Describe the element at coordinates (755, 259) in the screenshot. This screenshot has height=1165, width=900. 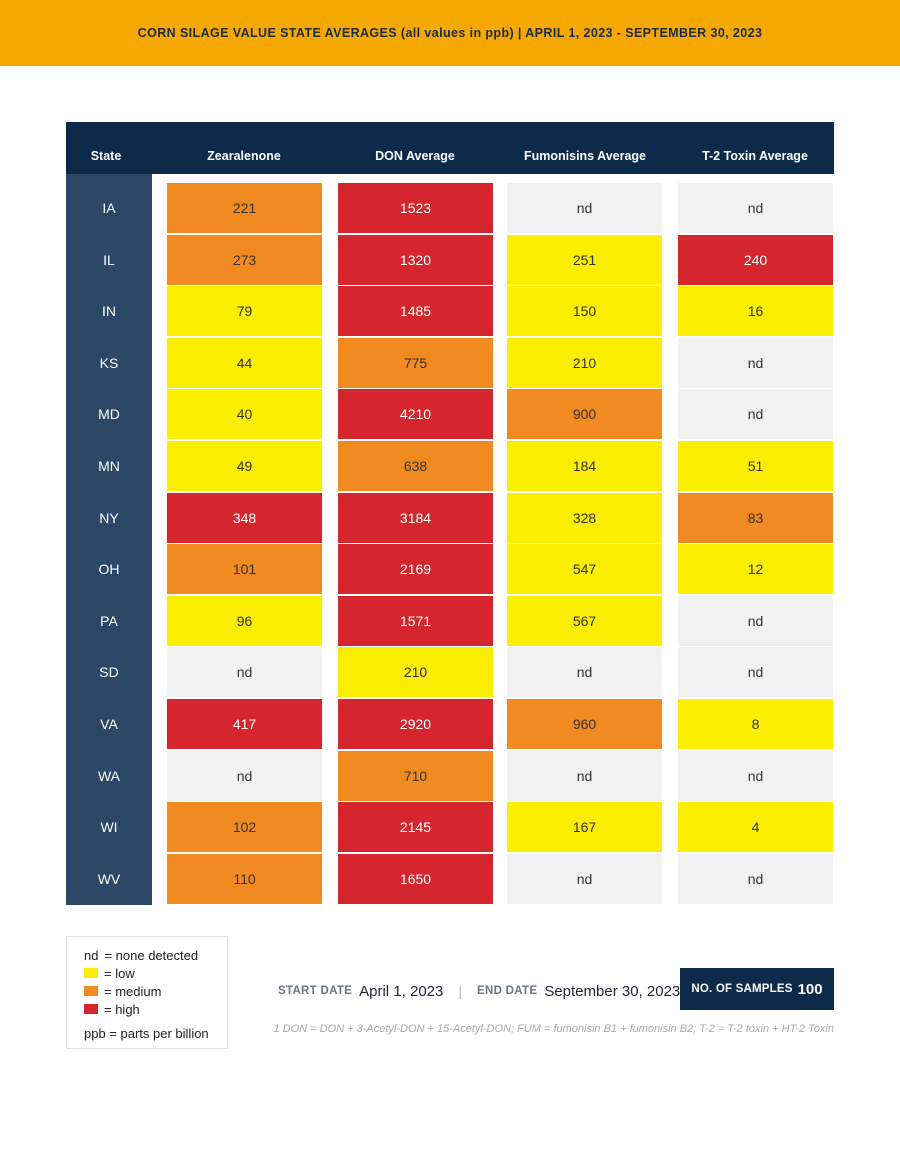
I see `value-cell: 240` at that location.